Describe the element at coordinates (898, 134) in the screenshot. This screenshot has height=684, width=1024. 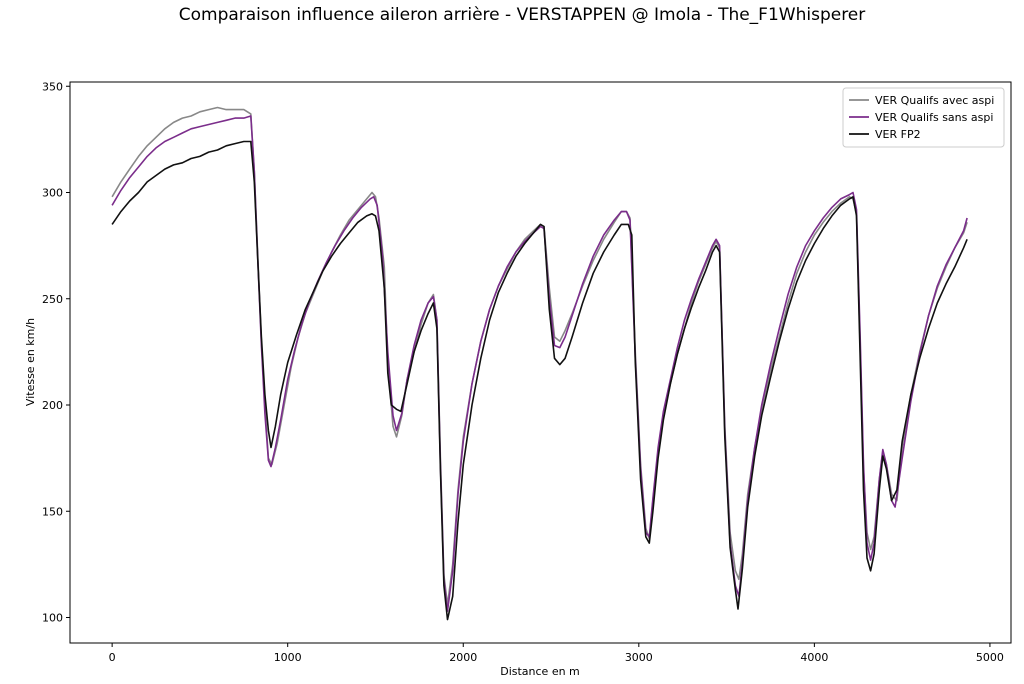
I see `legend-label-2: VER FP2` at that location.